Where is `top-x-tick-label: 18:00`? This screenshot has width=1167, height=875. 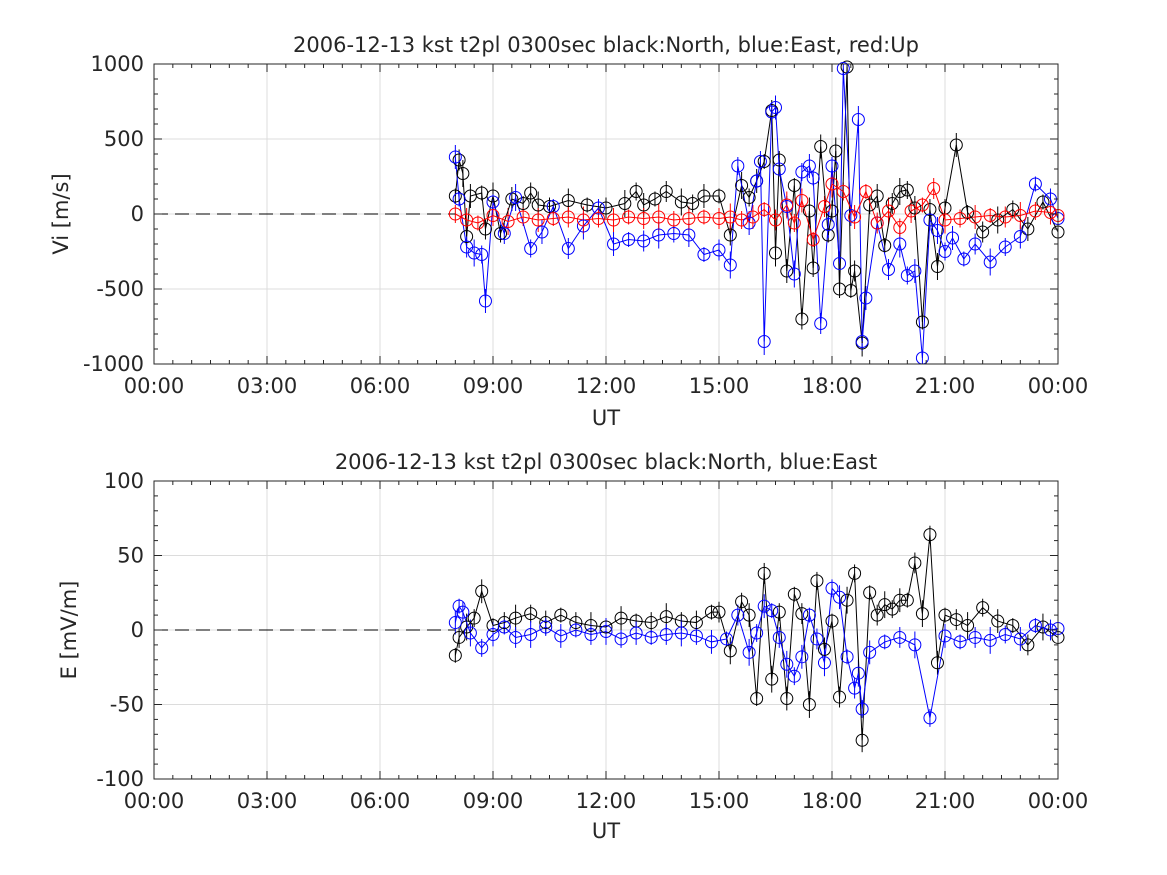 top-x-tick-label: 18:00 is located at coordinates (832, 386).